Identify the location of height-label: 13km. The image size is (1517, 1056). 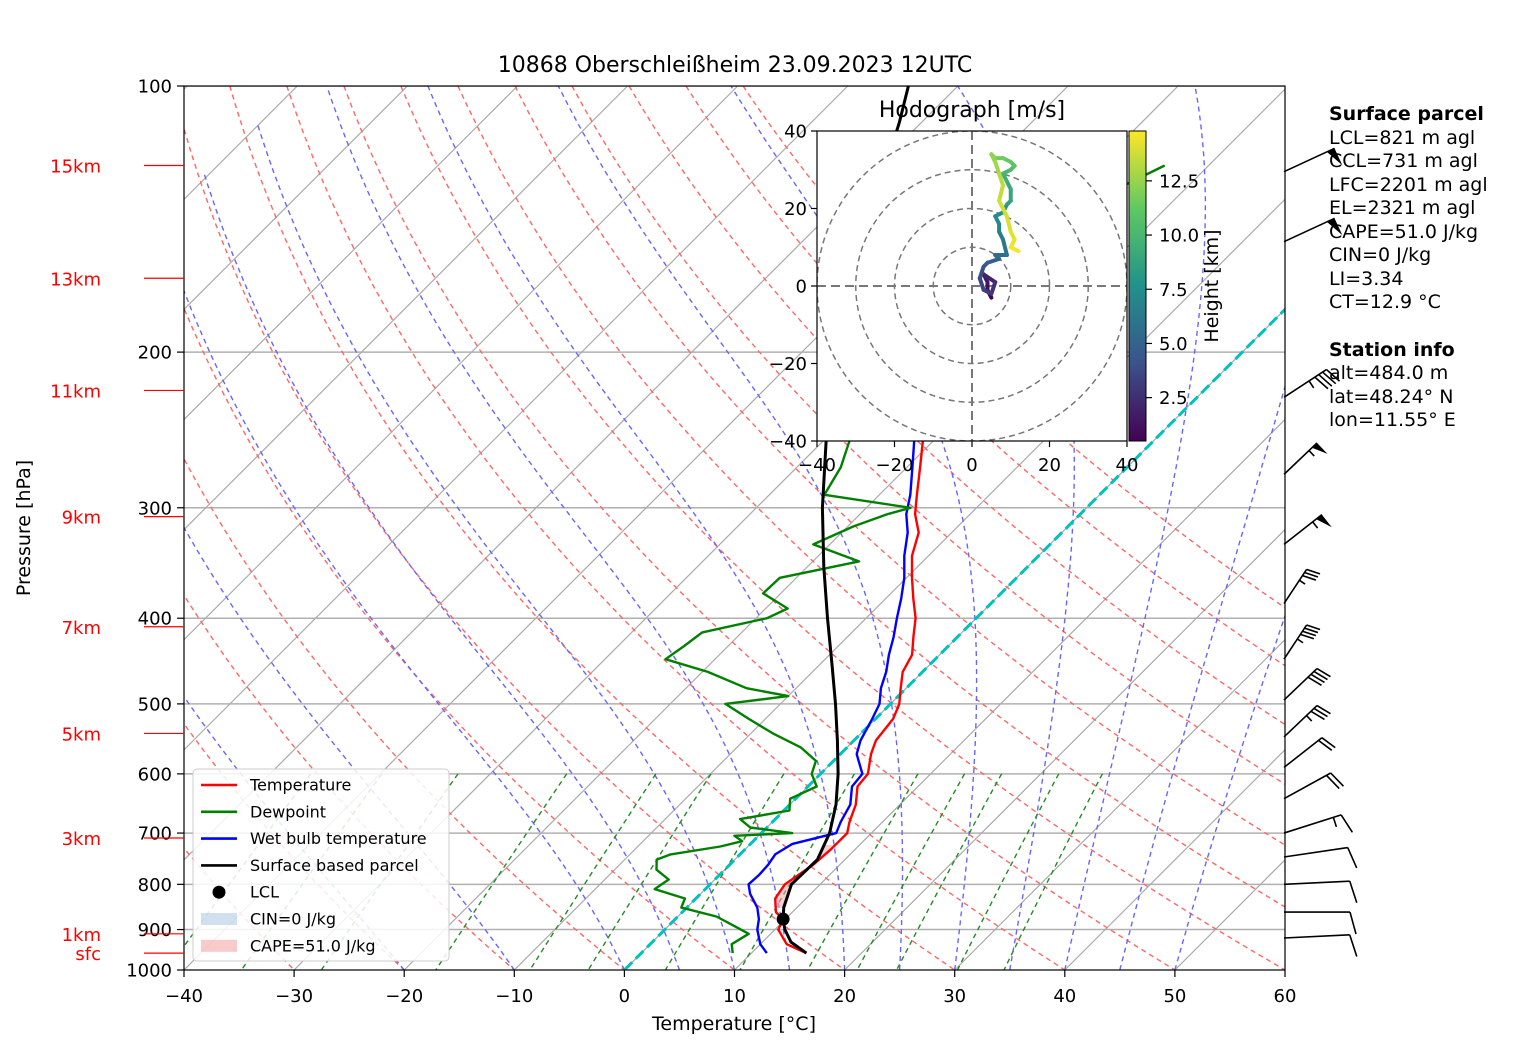
(75, 279).